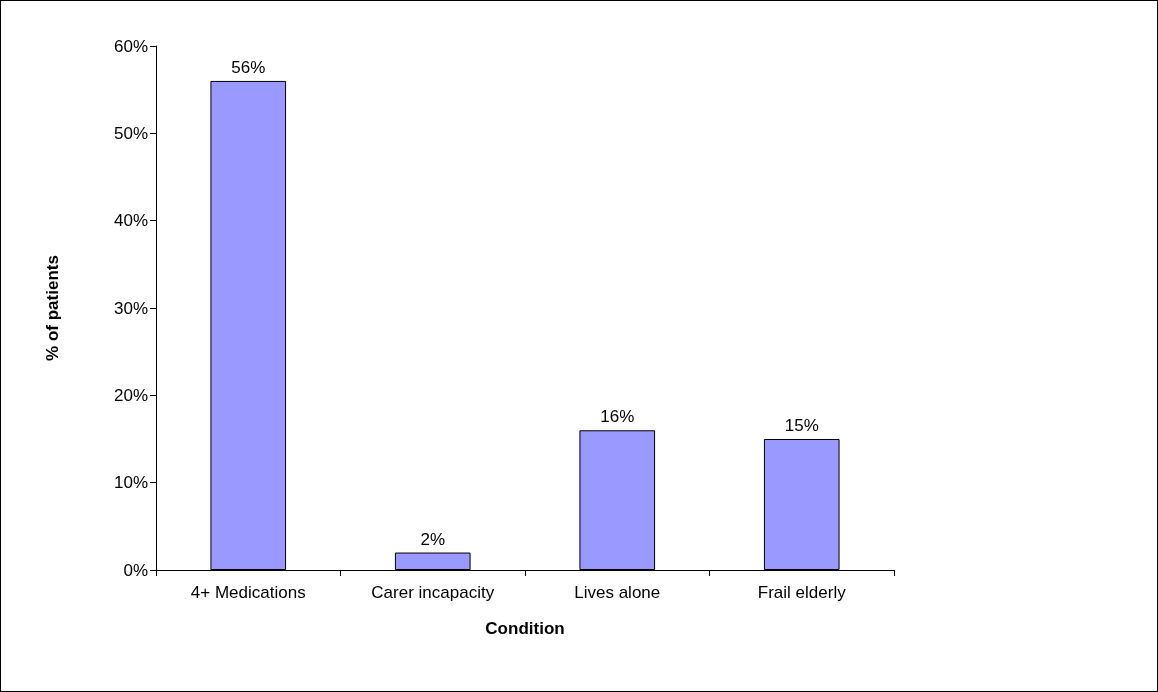 The width and height of the screenshot is (1158, 692). What do you see at coordinates (617, 592) in the screenshot?
I see `x-tick-label: Lives alone` at bounding box center [617, 592].